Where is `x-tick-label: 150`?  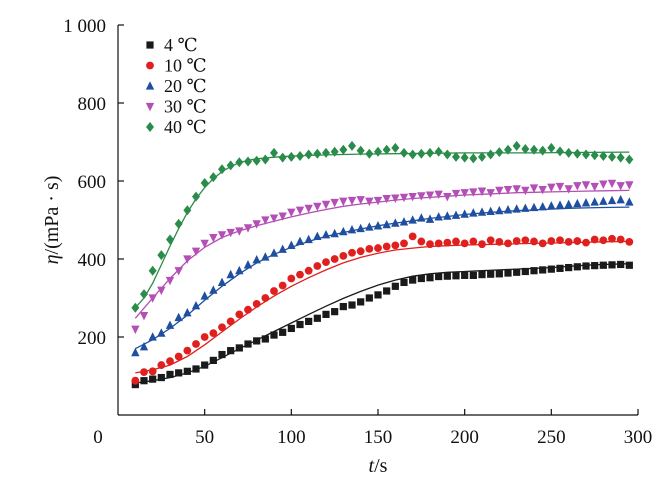
x-tick-label: 150 is located at coordinates (378, 437).